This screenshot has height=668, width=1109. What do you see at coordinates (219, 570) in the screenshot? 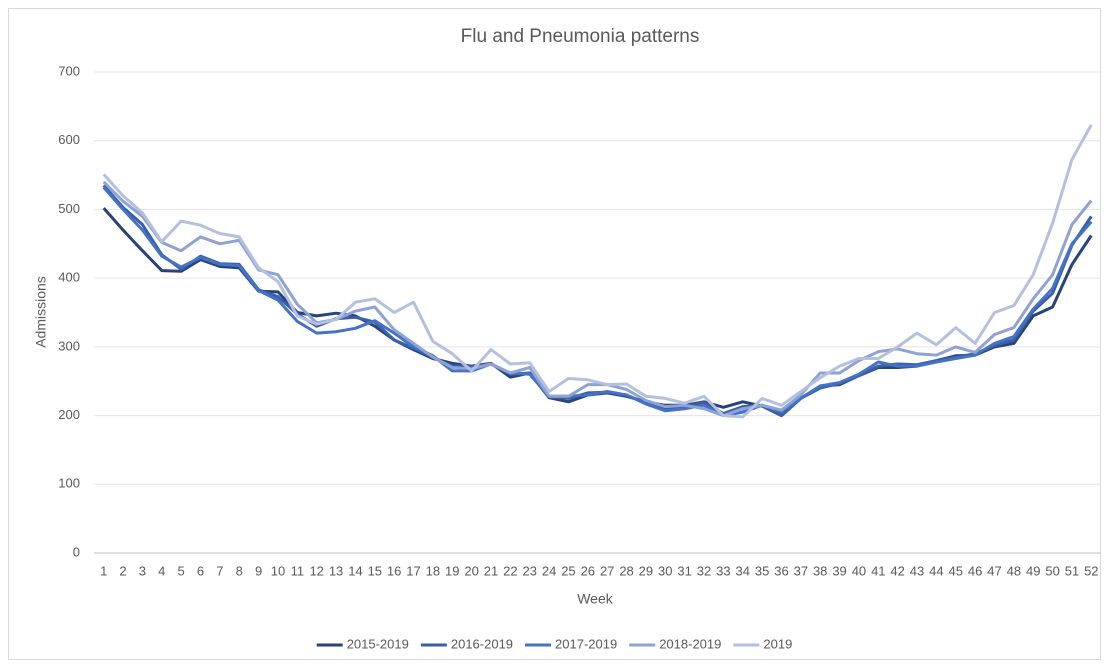
I see `x-tick-label: 7` at bounding box center [219, 570].